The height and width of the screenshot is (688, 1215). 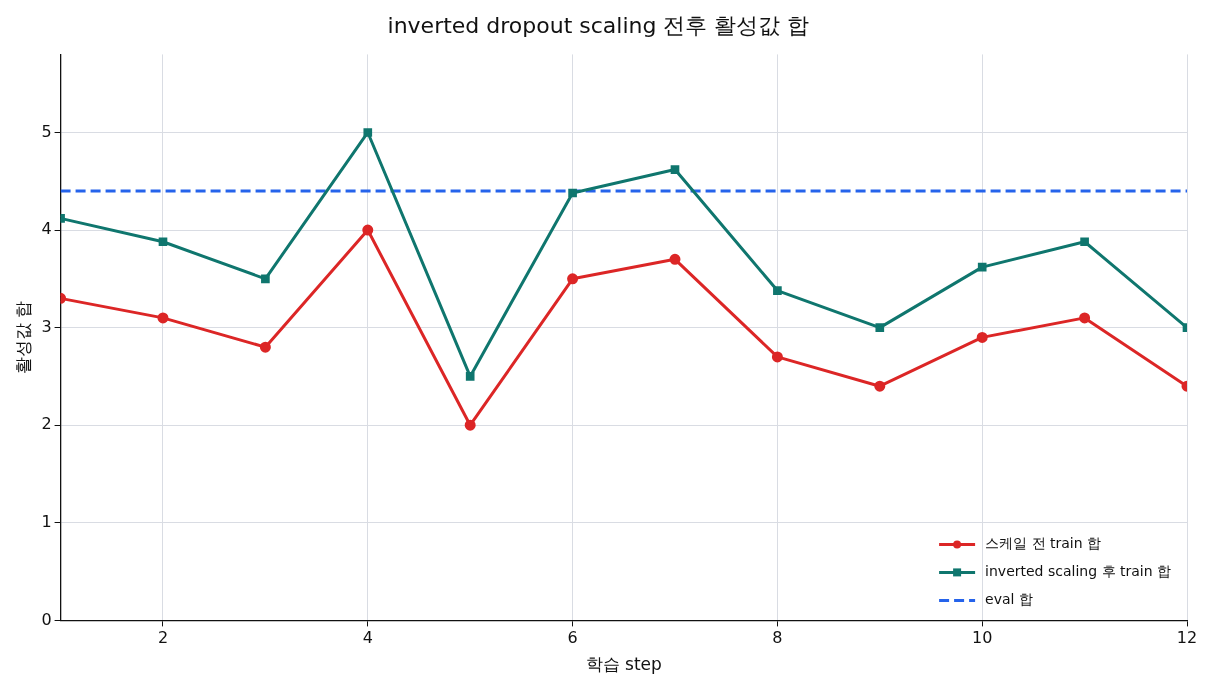 I want to click on x-tick-label: 6, so click(x=572, y=638).